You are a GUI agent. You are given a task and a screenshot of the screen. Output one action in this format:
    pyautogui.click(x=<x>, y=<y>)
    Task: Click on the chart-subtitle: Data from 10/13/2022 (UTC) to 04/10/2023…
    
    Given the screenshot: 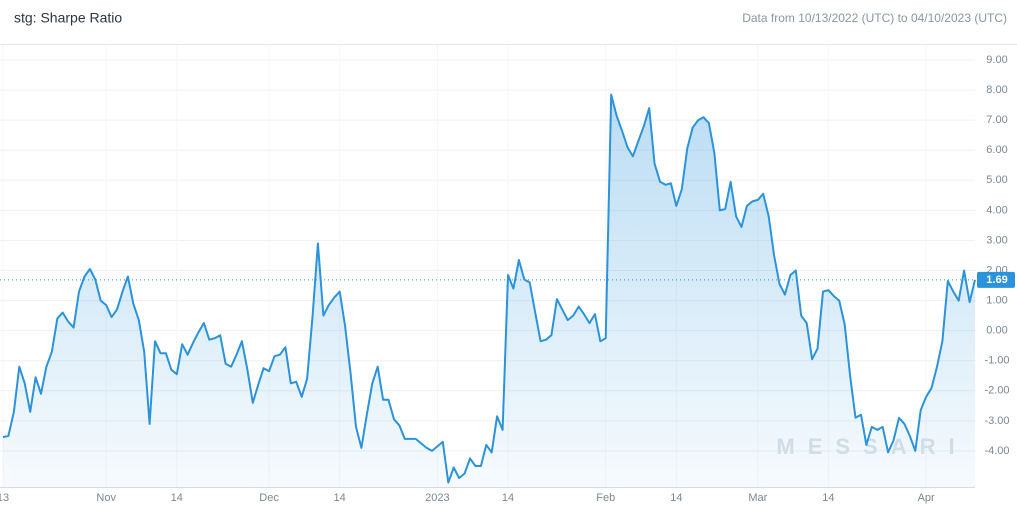 What is the action you would take?
    pyautogui.click(x=874, y=18)
    